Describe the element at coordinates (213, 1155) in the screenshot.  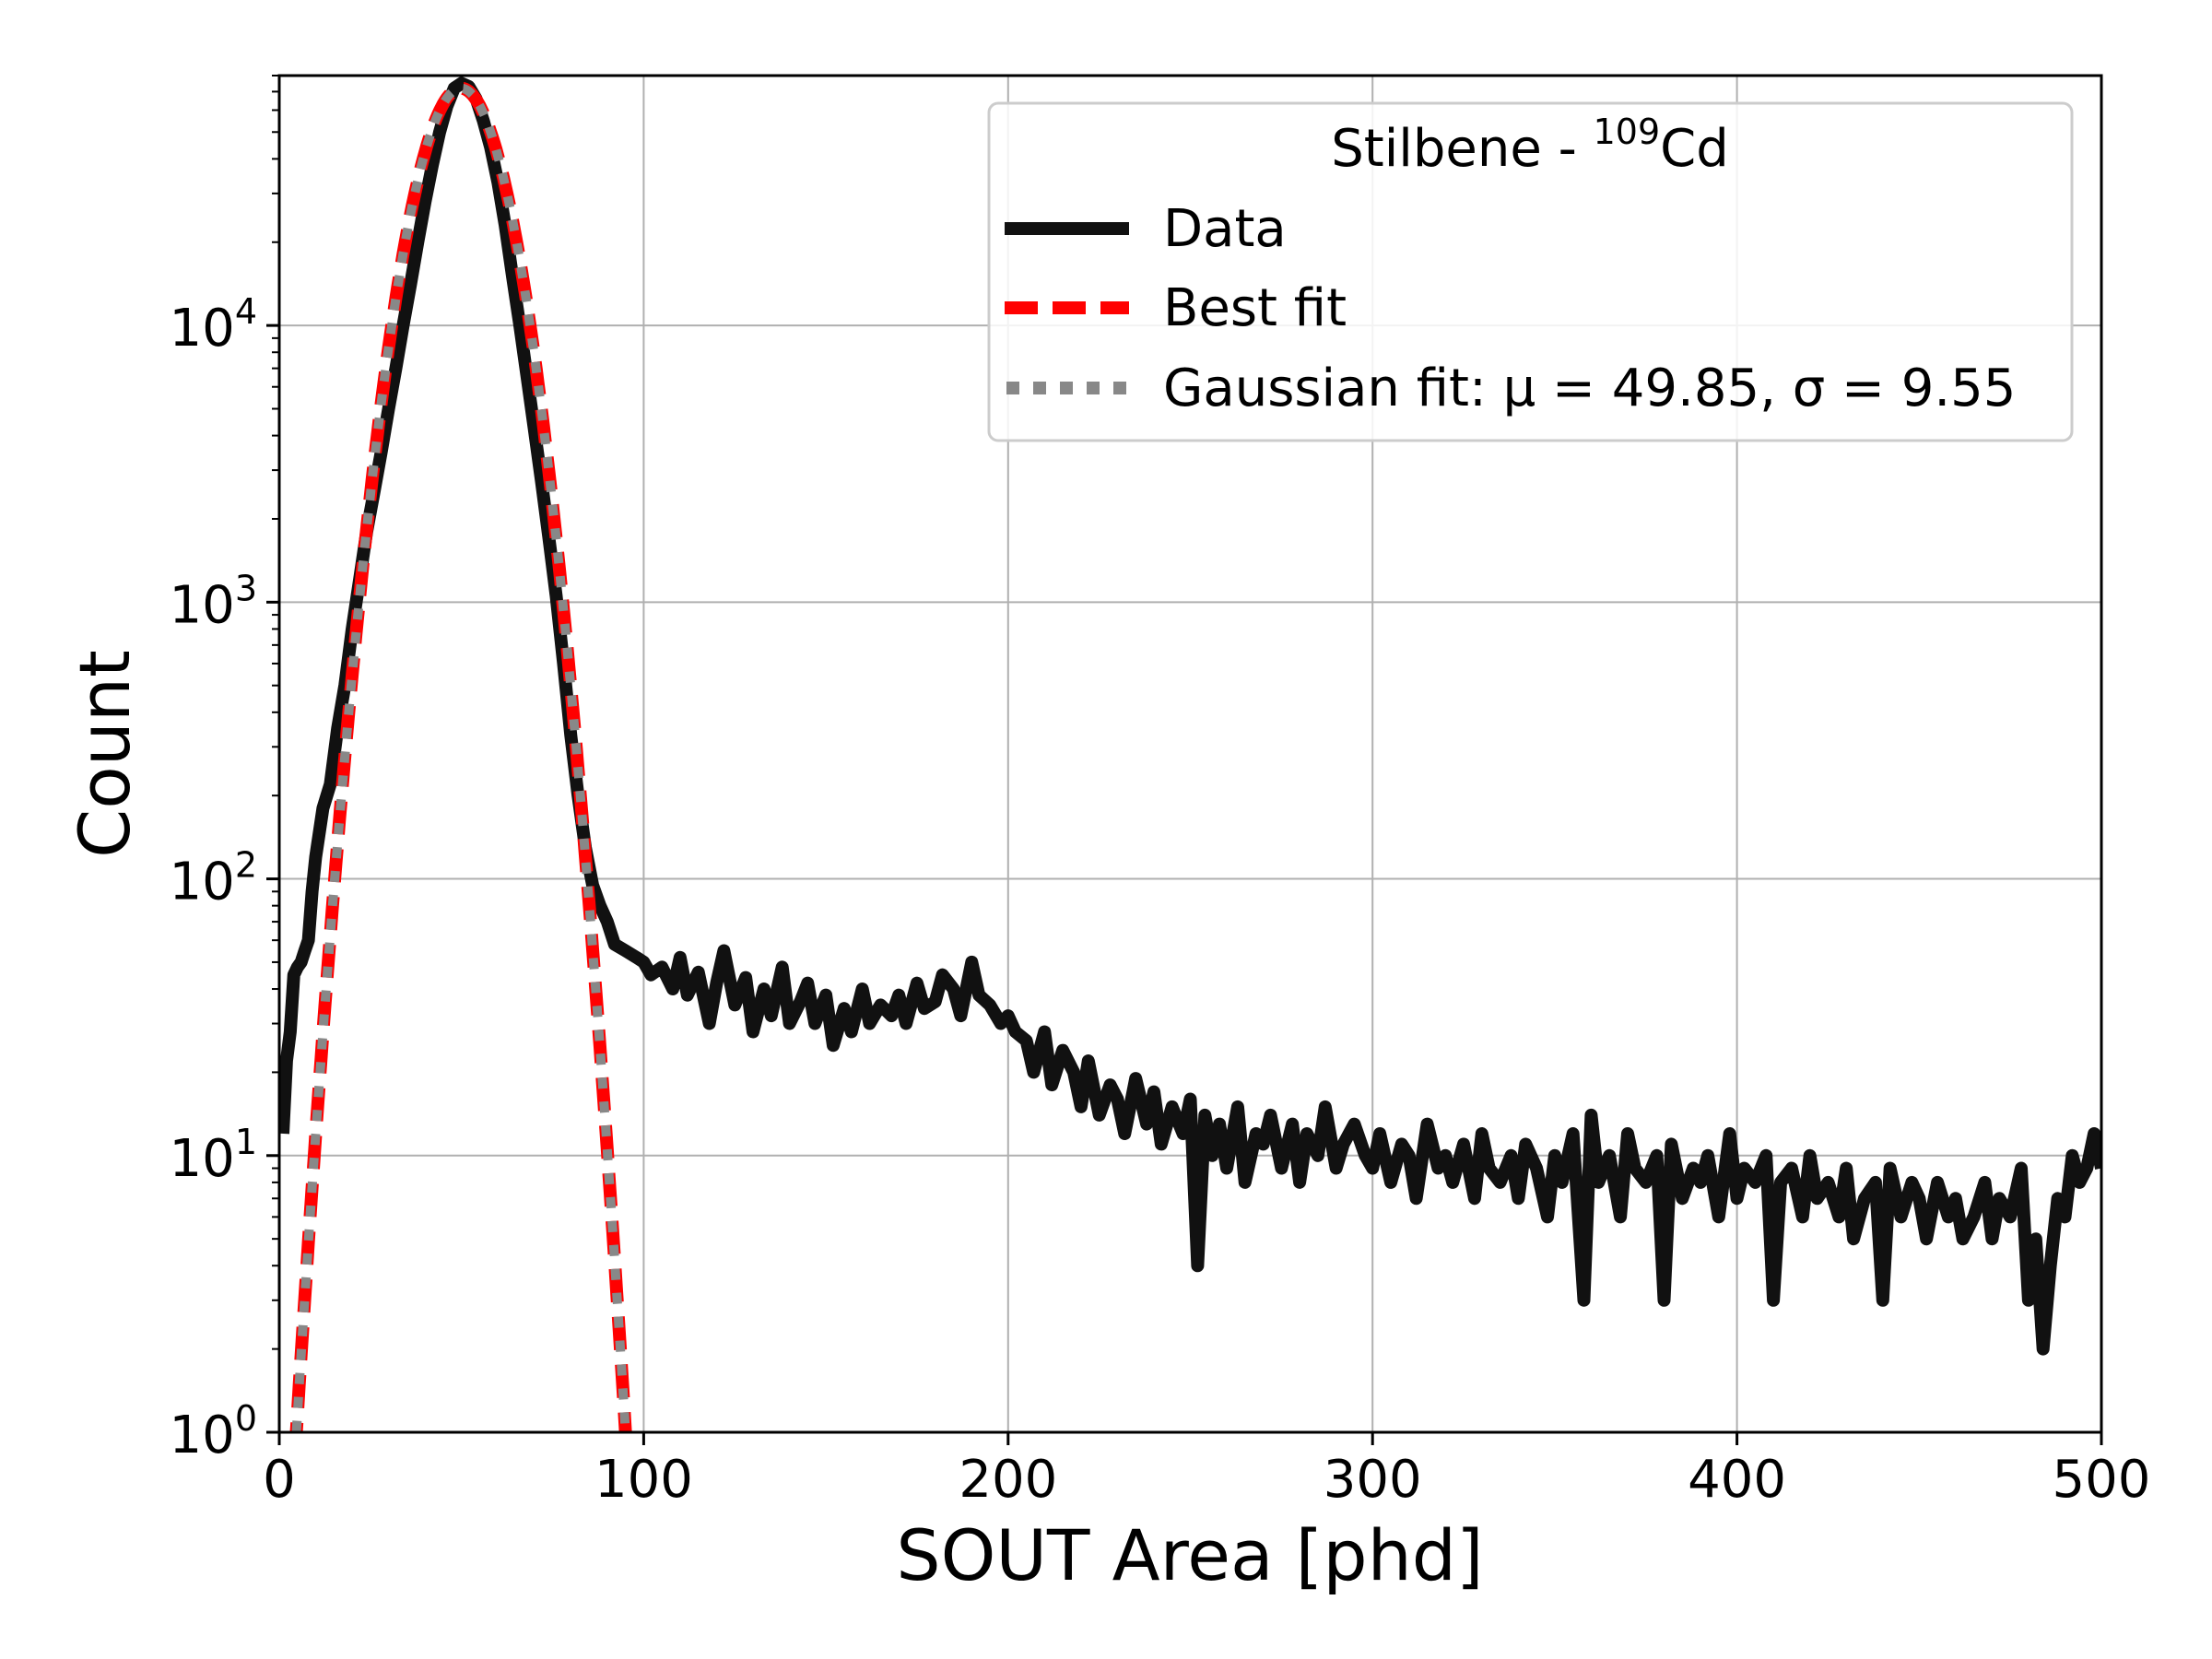
I see `y-tick-label: 10¹` at that location.